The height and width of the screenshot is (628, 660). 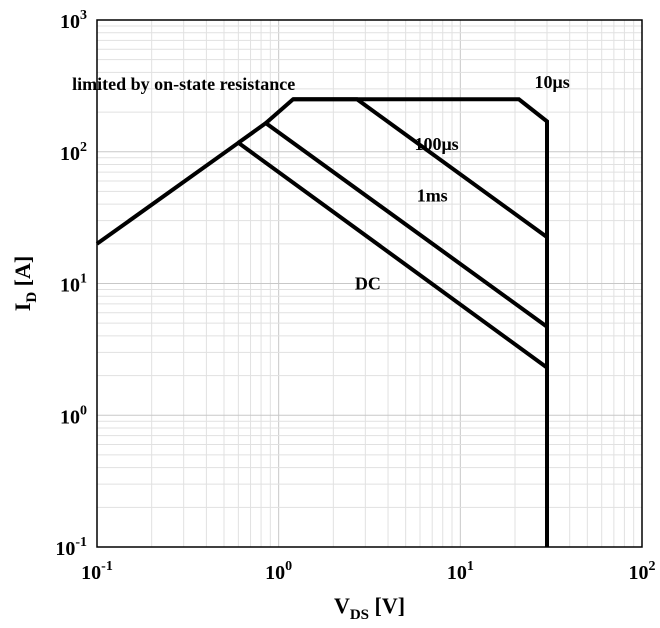 I want to click on y-tick-label: 10³, so click(x=73, y=20).